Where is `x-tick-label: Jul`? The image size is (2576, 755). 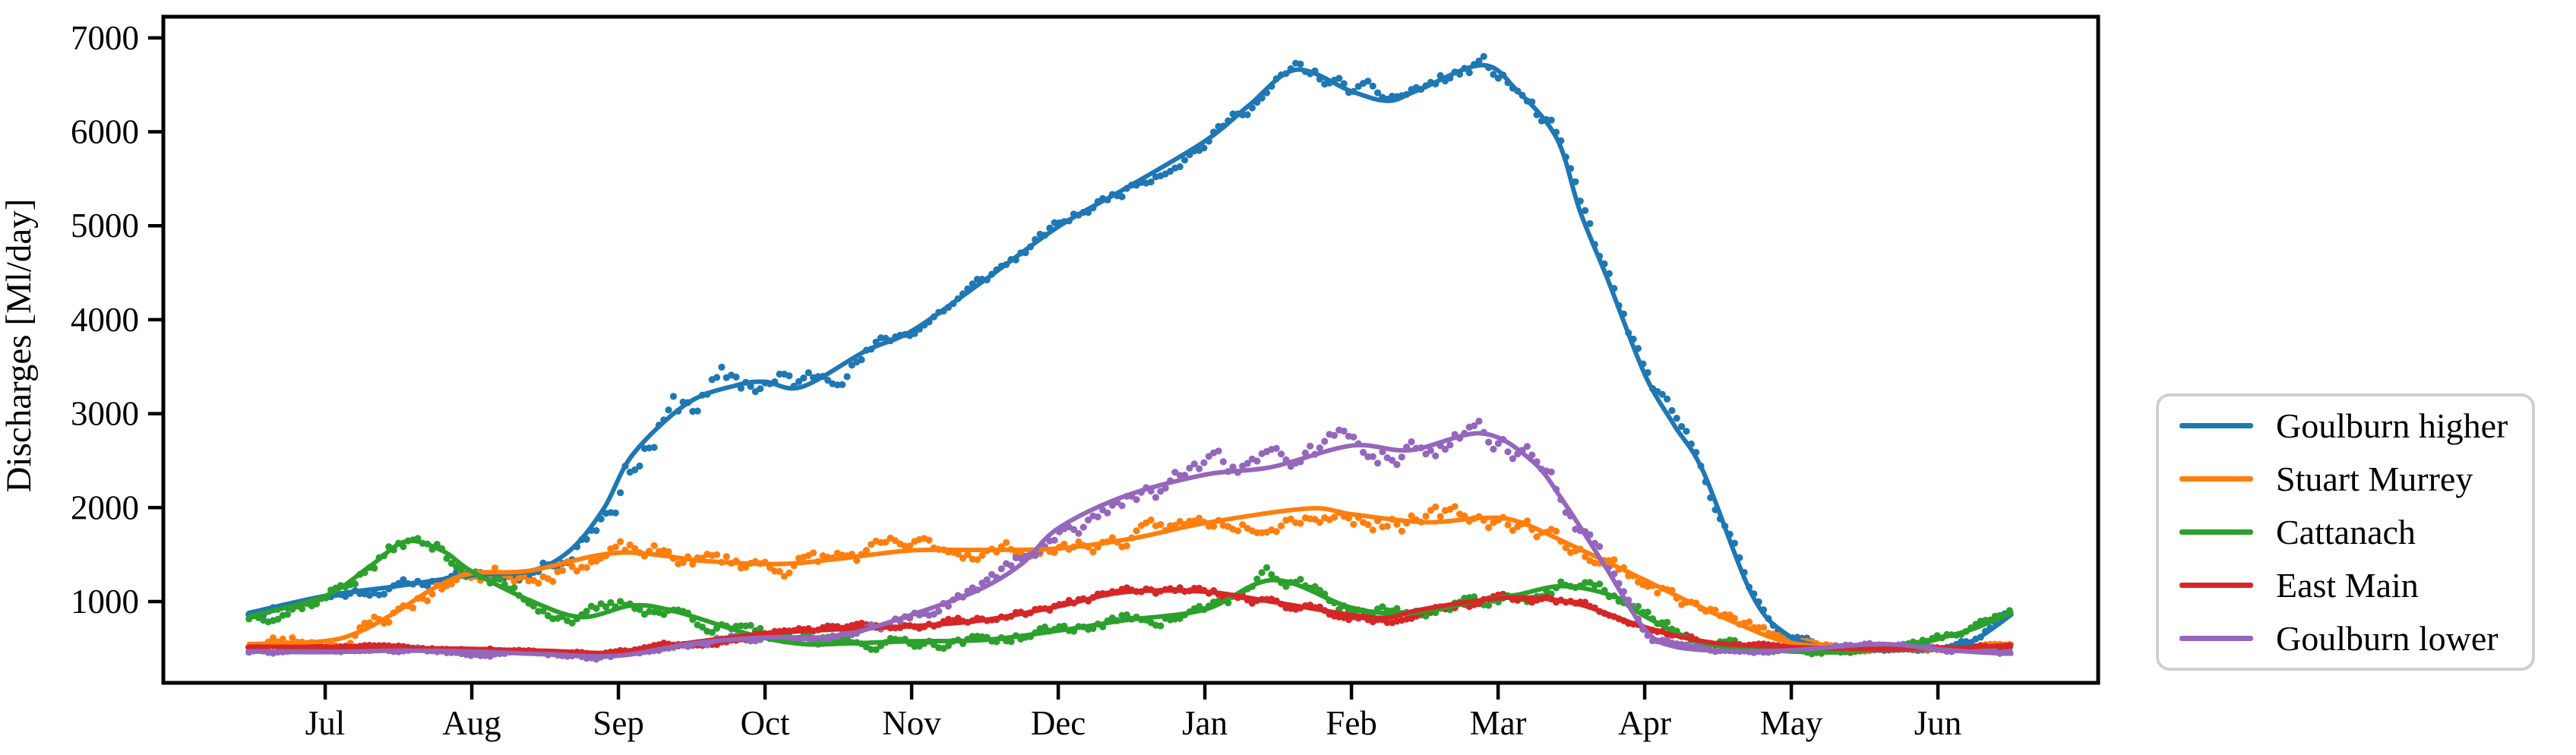 x-tick-label: Jul is located at coordinates (325, 723).